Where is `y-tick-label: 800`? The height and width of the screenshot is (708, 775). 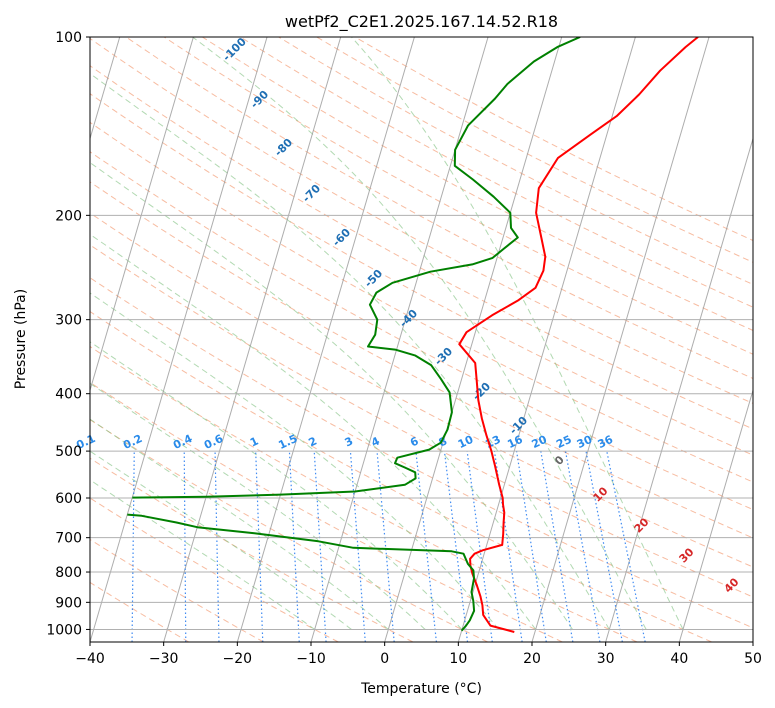 y-tick-label: 800 is located at coordinates (68, 573).